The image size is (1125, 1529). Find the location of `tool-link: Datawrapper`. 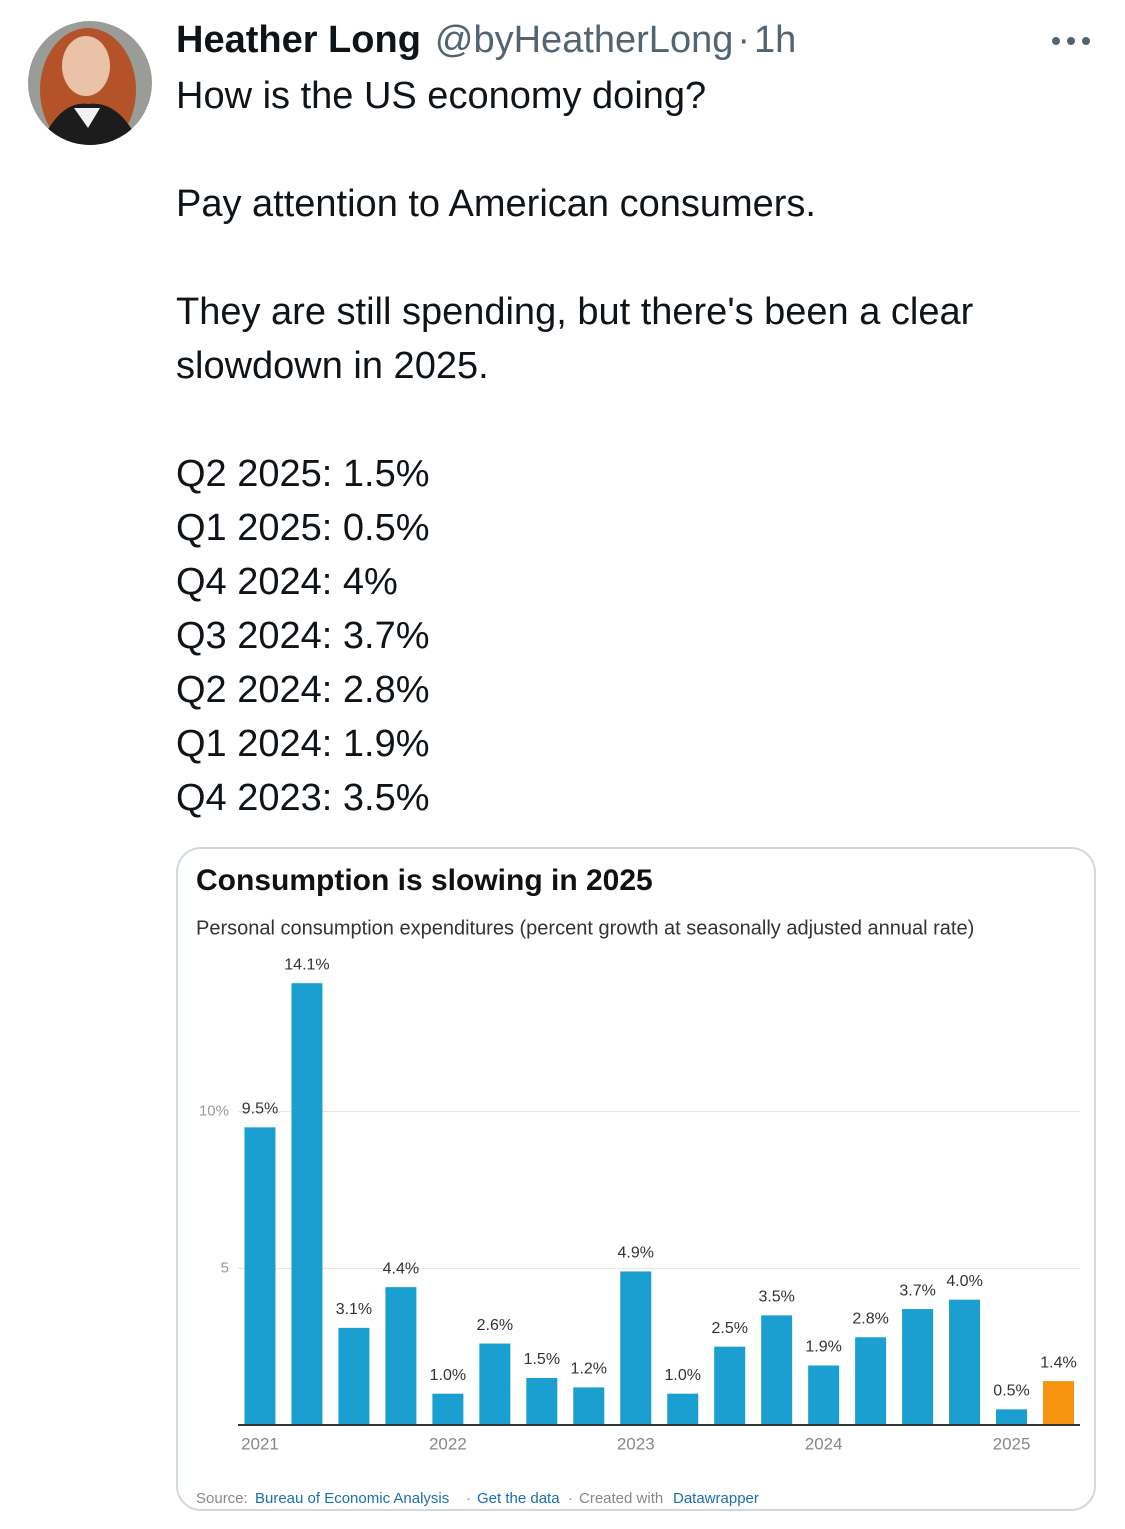

tool-link: Datawrapper is located at coordinates (716, 1498).